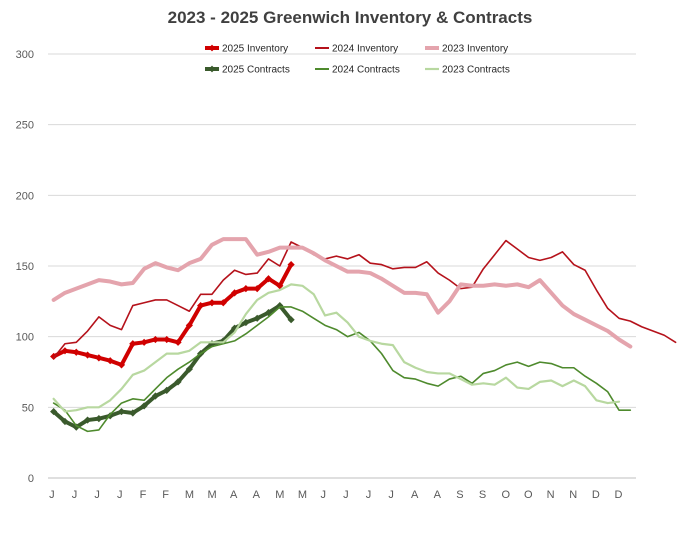  What do you see at coordinates (279, 495) in the screenshot?
I see `x-tick-label-10: M` at bounding box center [279, 495].